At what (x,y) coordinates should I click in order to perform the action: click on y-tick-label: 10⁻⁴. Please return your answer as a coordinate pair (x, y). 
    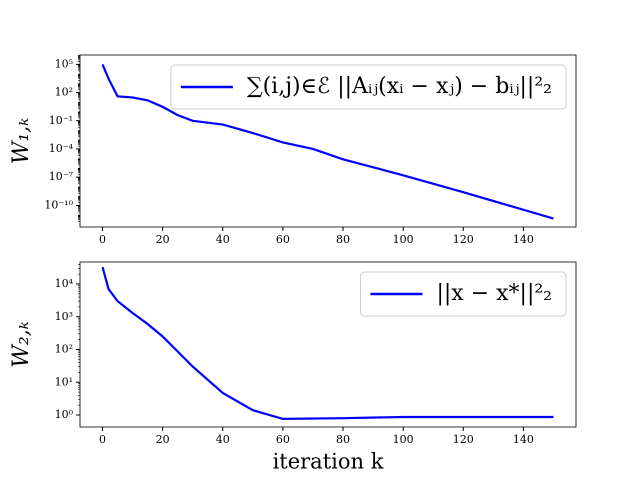
    Looking at the image, I should click on (61, 148).